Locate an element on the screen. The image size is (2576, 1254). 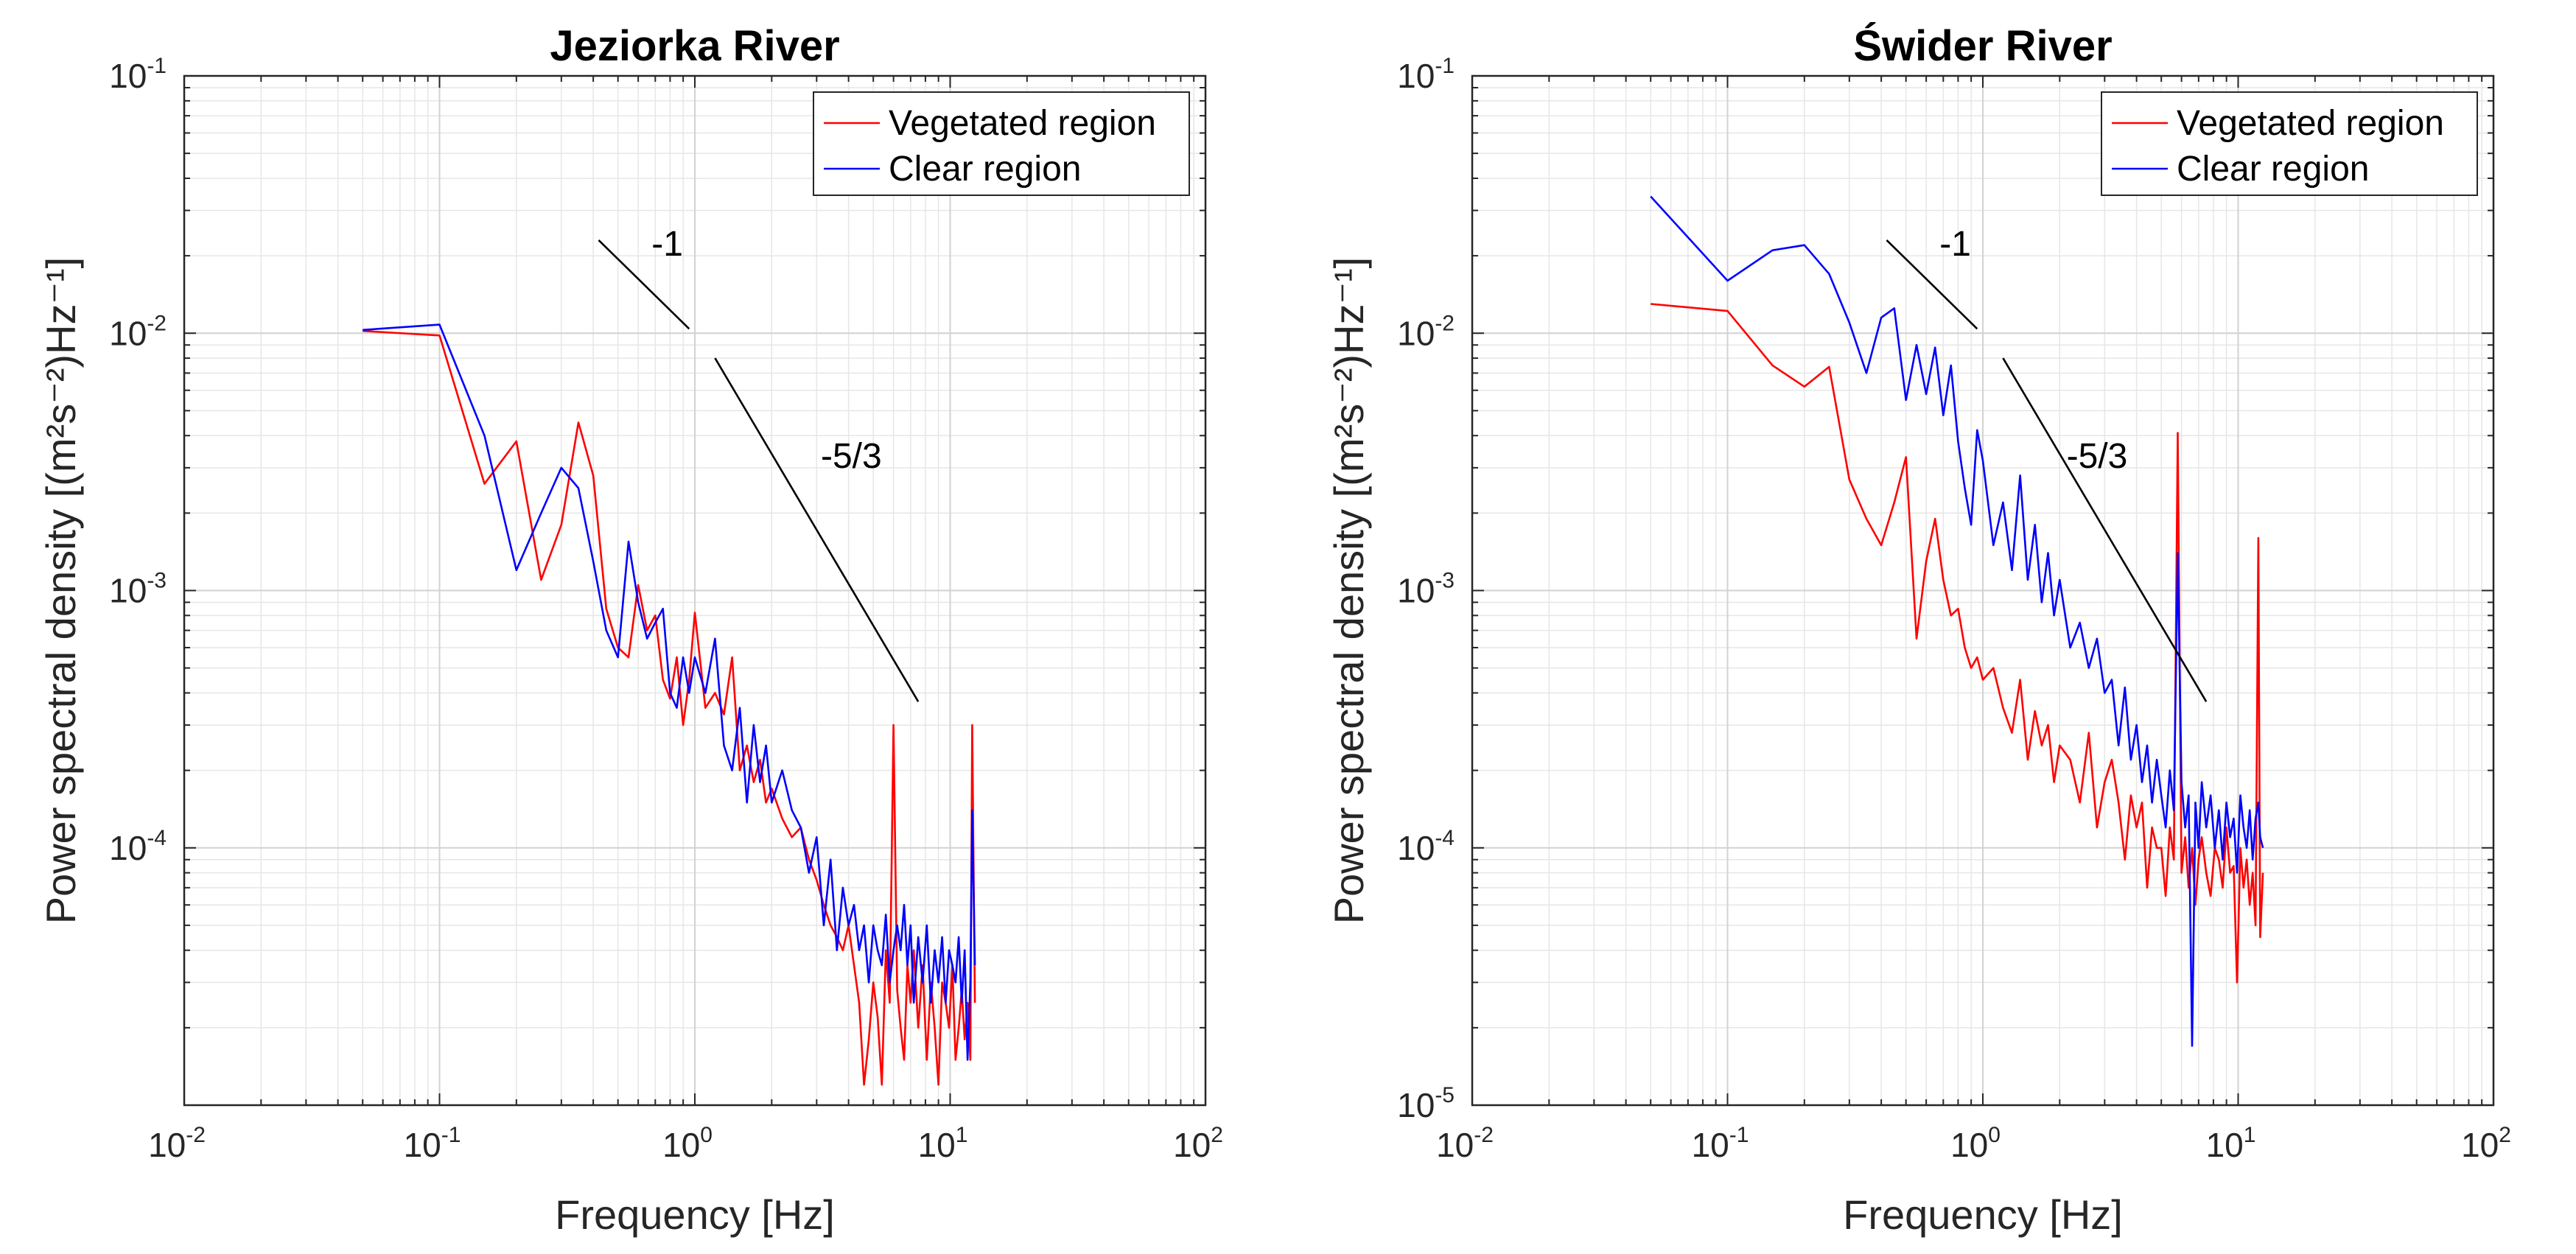
chart-title: Jeziorka River is located at coordinates (694, 46).